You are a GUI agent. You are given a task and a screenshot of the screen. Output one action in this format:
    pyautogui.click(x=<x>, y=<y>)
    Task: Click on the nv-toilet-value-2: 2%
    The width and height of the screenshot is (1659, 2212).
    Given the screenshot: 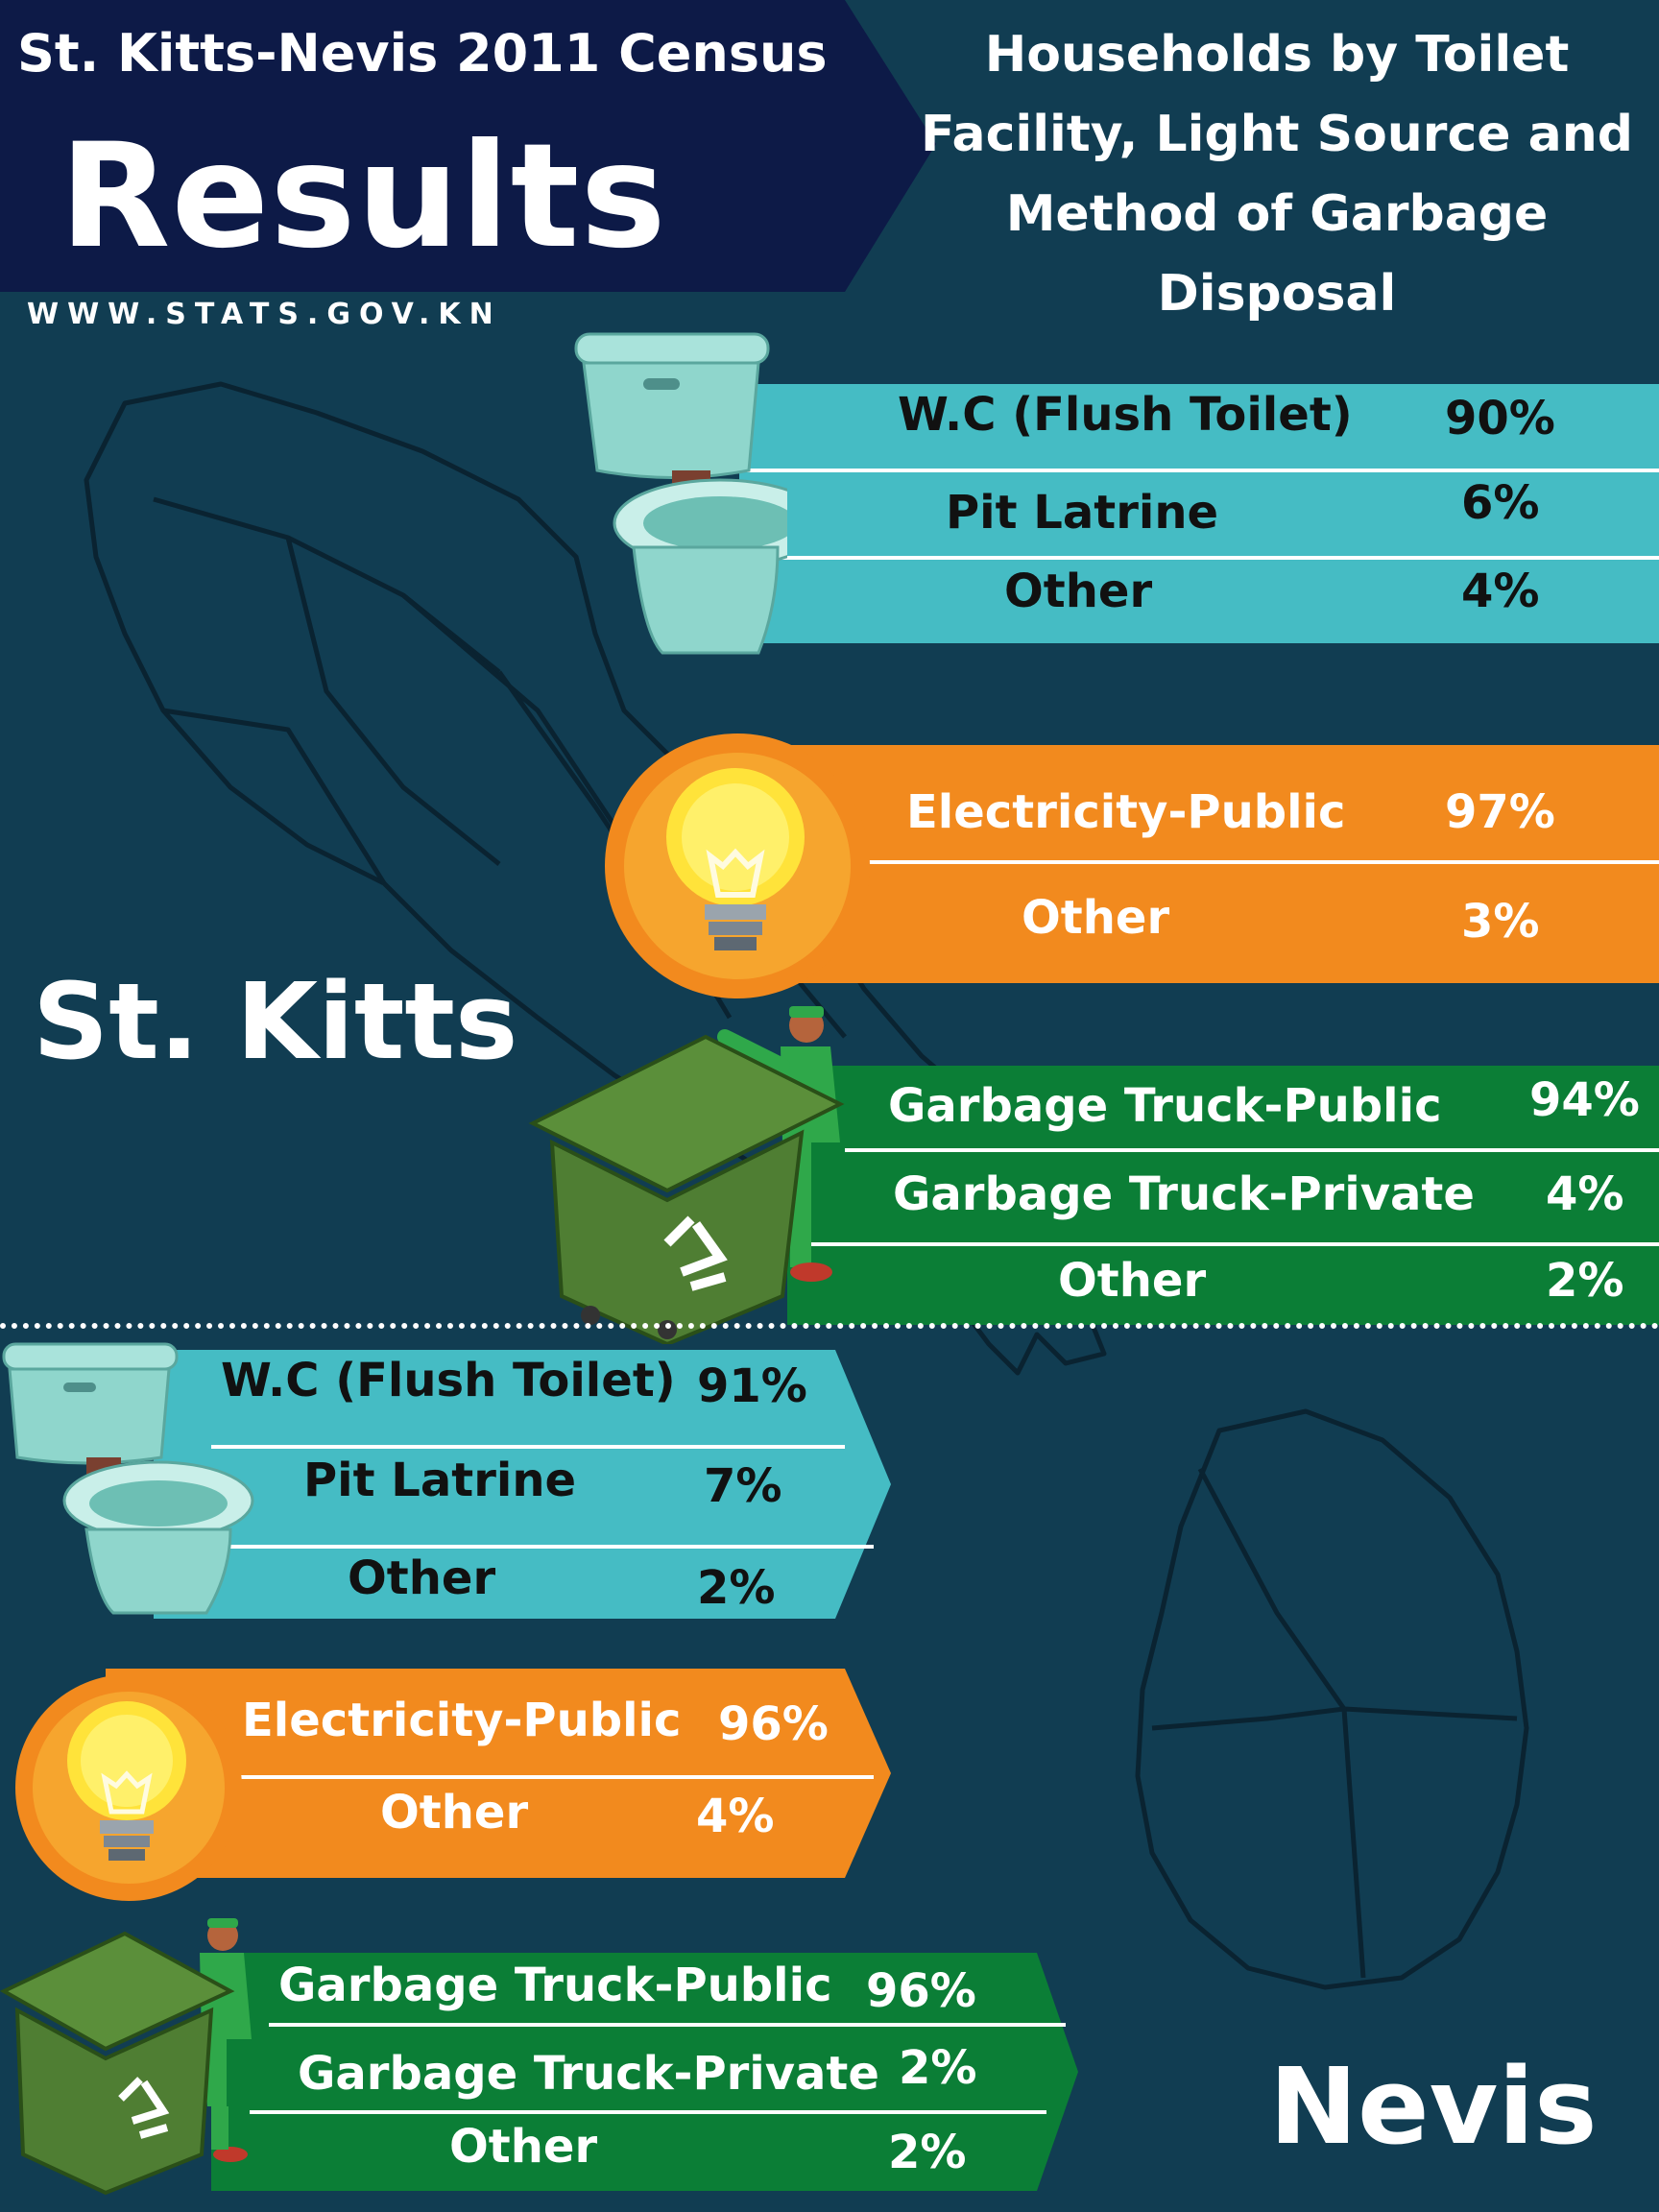 What is the action you would take?
    pyautogui.click(x=737, y=1588)
    